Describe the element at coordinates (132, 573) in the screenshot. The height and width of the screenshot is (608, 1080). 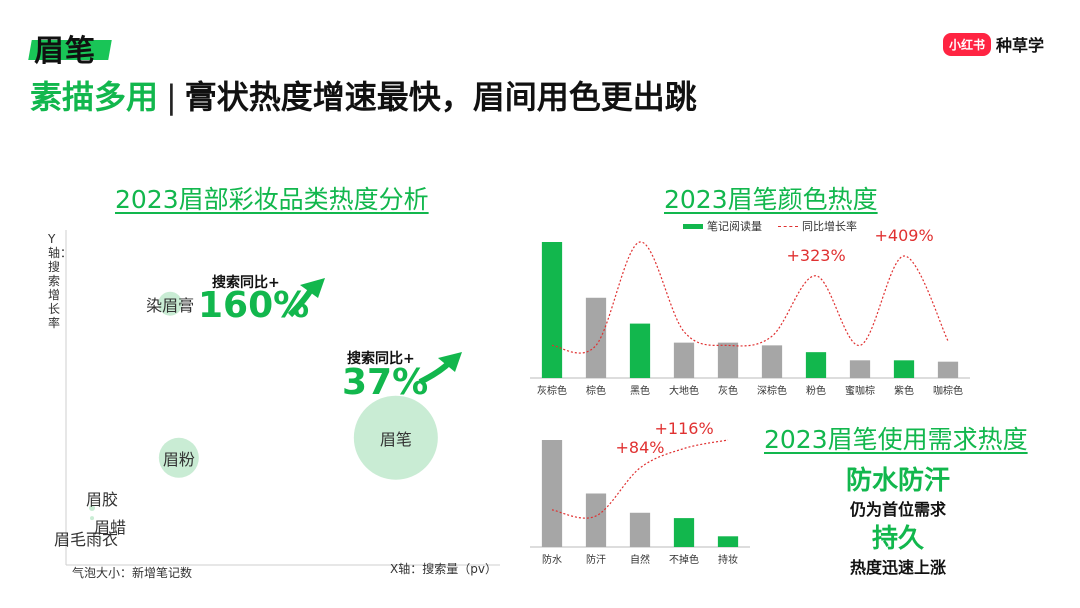
I see `bubble-size-note: 气泡大小：新增笔记数` at that location.